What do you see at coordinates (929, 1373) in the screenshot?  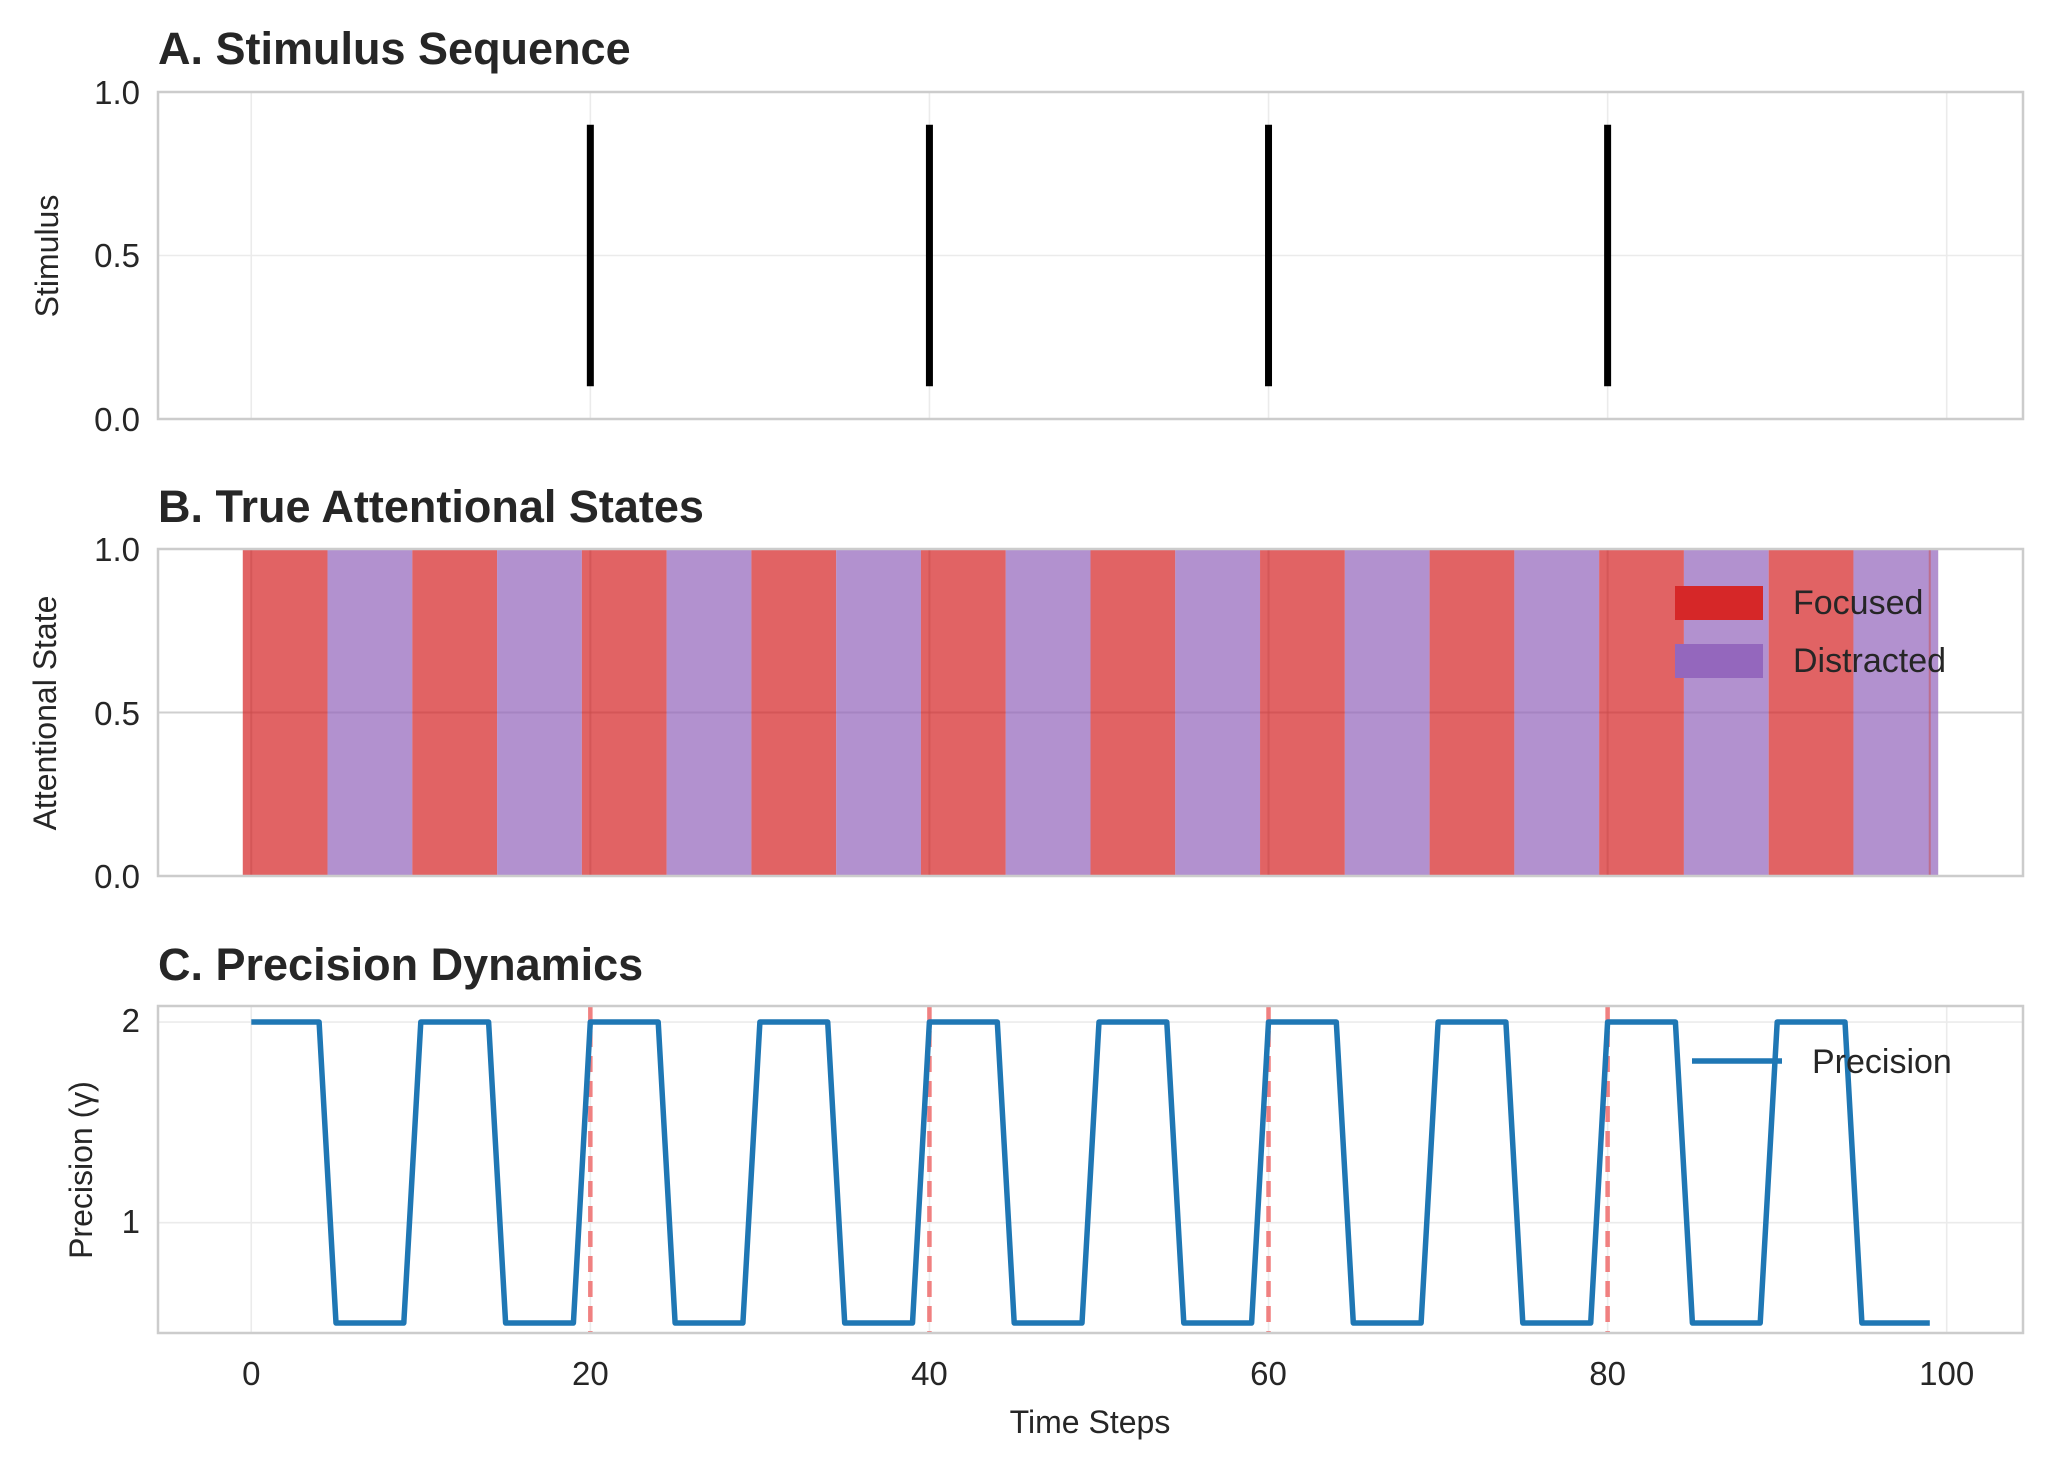 I see `xtick-label: 40` at bounding box center [929, 1373].